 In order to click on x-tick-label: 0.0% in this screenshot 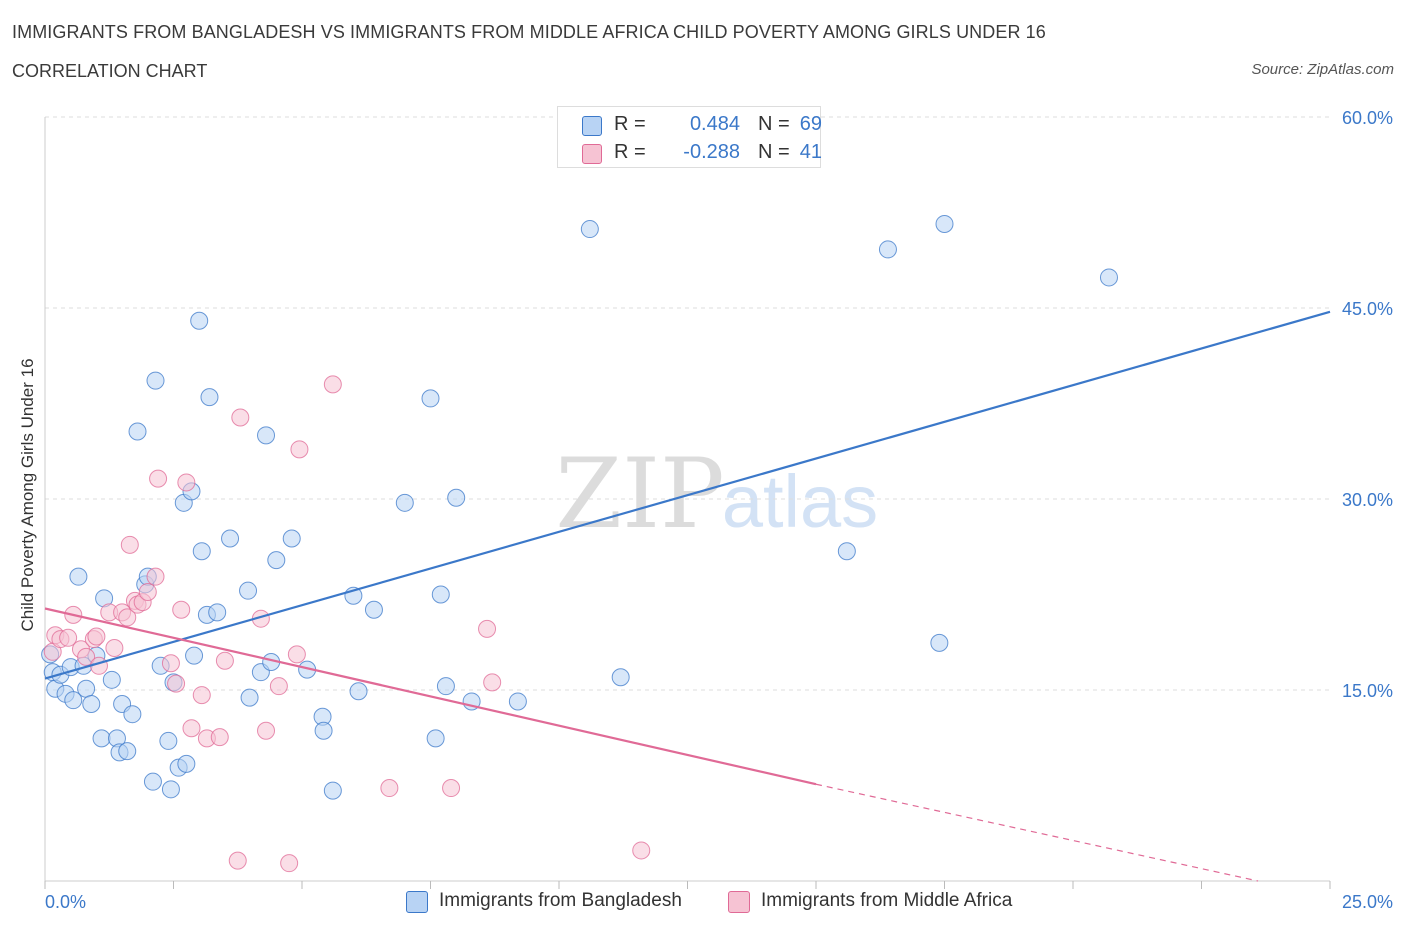, I will do `click(65, 902)`.